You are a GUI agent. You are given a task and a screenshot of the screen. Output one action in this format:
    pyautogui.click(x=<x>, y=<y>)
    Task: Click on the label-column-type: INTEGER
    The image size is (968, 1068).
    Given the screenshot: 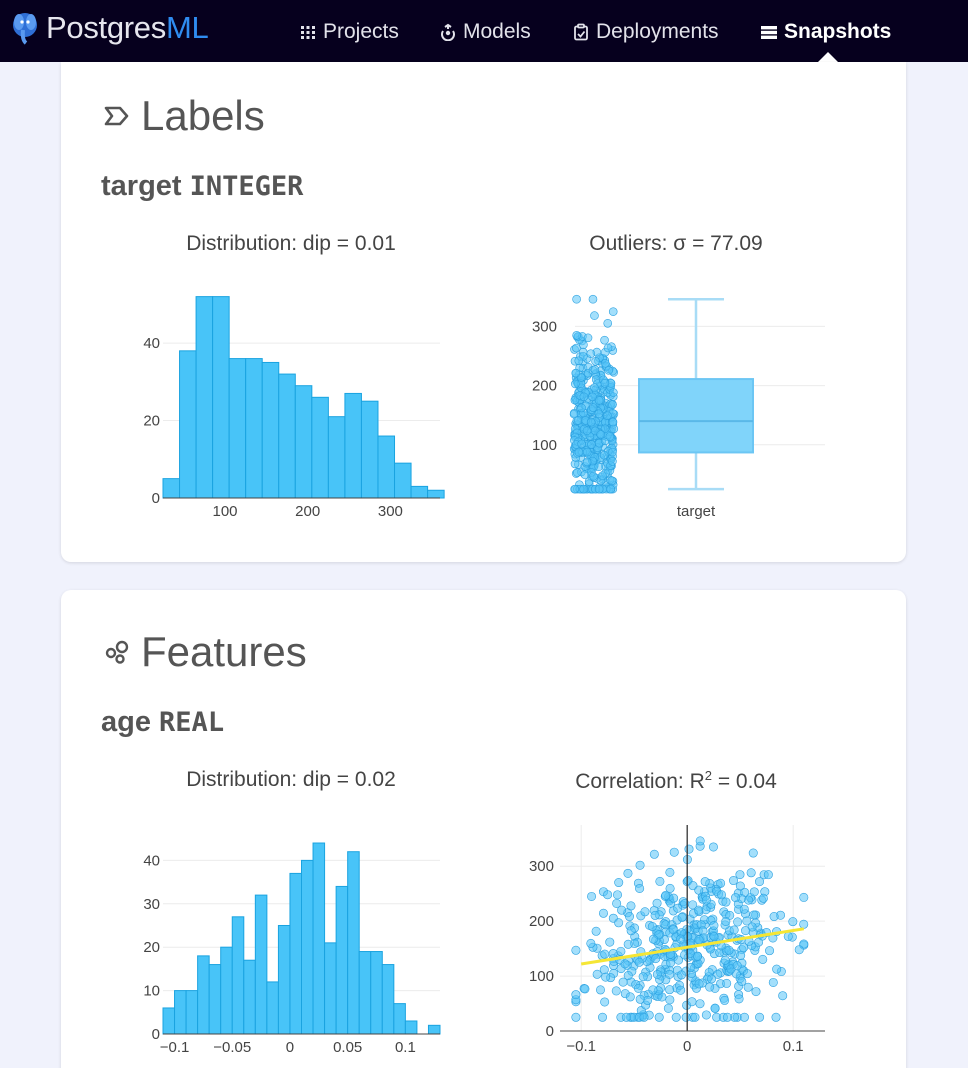 What is the action you would take?
    pyautogui.click(x=246, y=186)
    